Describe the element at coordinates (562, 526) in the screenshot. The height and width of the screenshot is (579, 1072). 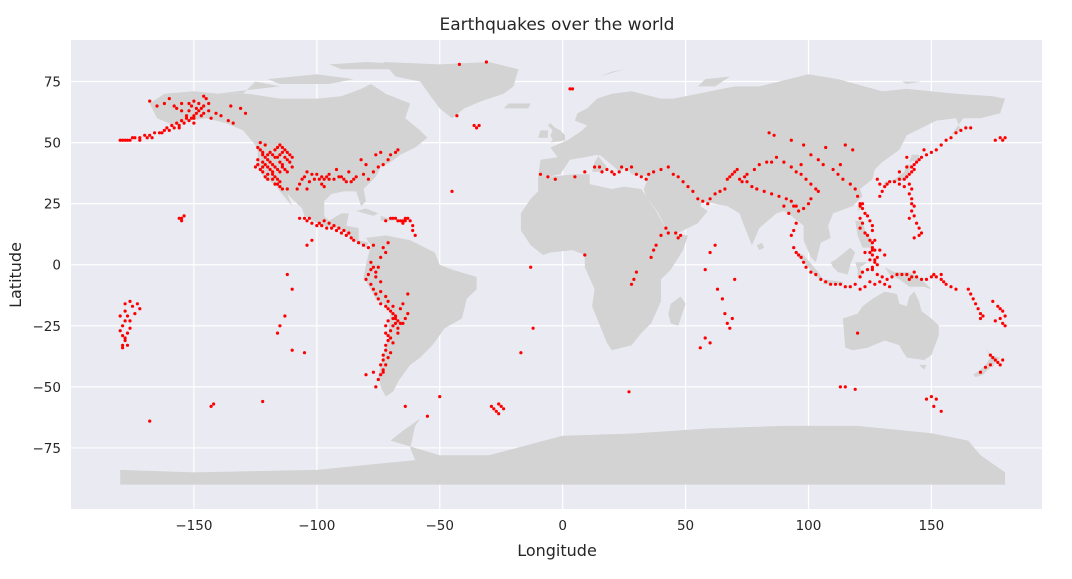
I see `x-tick-label: 0` at that location.